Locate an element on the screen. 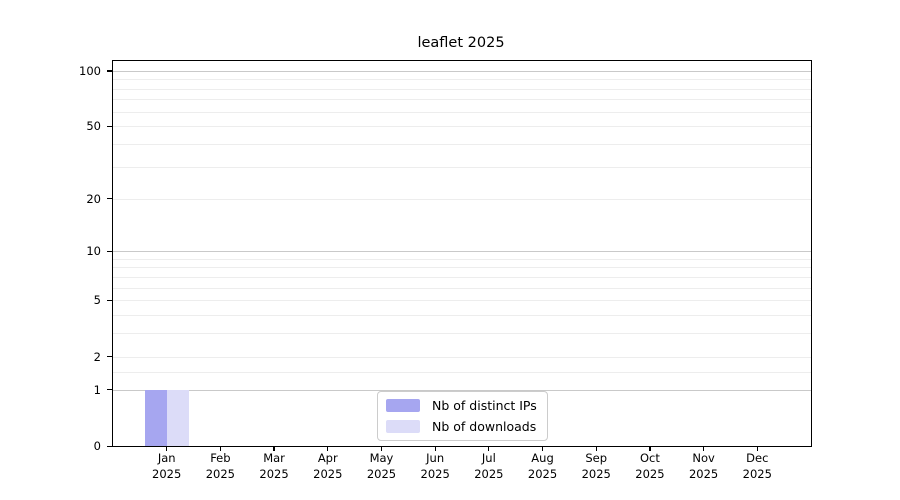 This screenshot has width=900, height=500. x-tick-month: Dec is located at coordinates (757, 458).